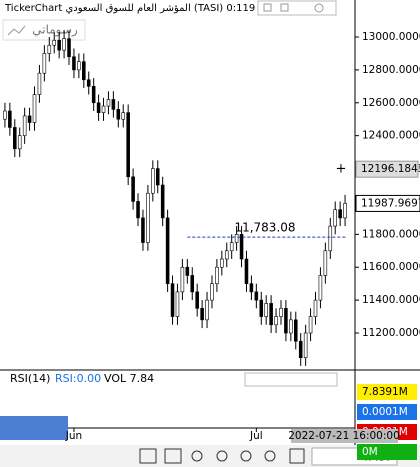 Image resolution: width=420 pixels, height=467 pixels. I want to click on volume-label: 0M, so click(370, 452).